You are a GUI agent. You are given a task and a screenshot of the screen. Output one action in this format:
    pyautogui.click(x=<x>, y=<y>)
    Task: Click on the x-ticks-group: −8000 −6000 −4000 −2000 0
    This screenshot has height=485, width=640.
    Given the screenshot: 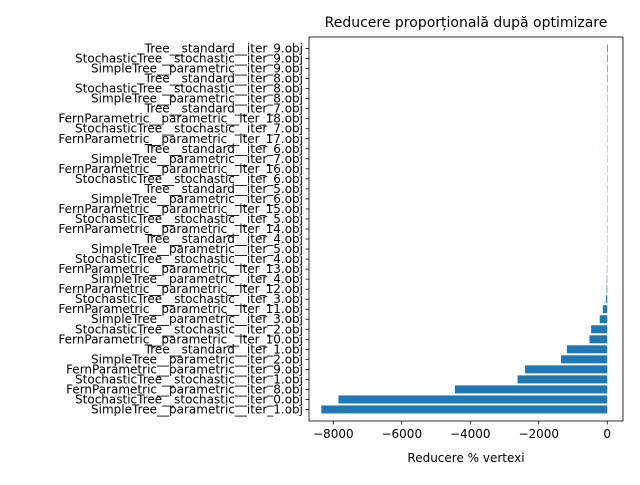 What is the action you would take?
    pyautogui.click(x=462, y=431)
    